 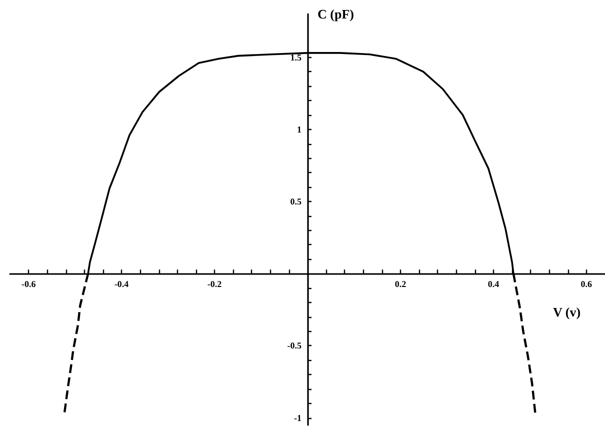 I want to click on x-tick-label: 0.2, so click(x=400, y=284).